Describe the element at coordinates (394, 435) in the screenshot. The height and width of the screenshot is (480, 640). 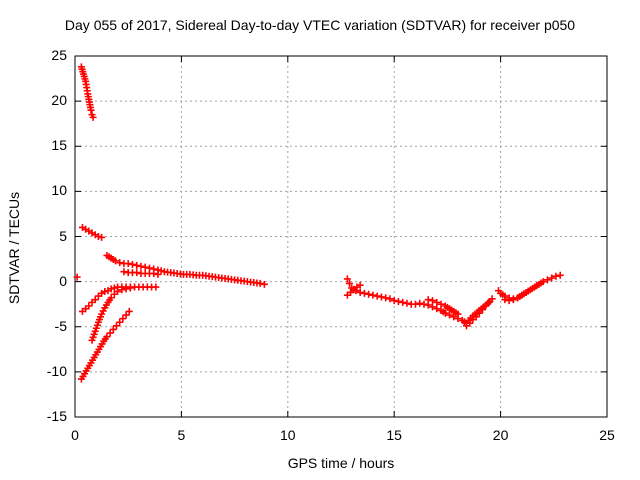
I see `x-tick-label: 15` at that location.